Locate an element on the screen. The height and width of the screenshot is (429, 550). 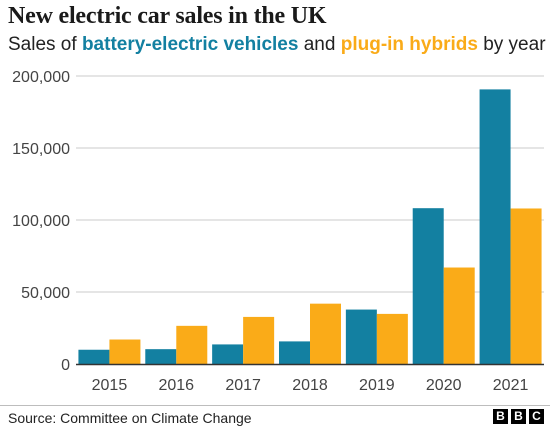
x-tick-label: 2021 is located at coordinates (511, 385).